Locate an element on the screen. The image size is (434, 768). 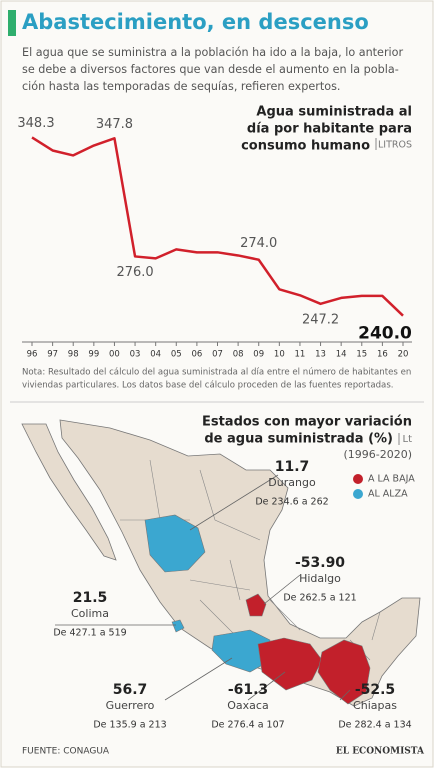
value-label: 274.0 is located at coordinates (258, 243).